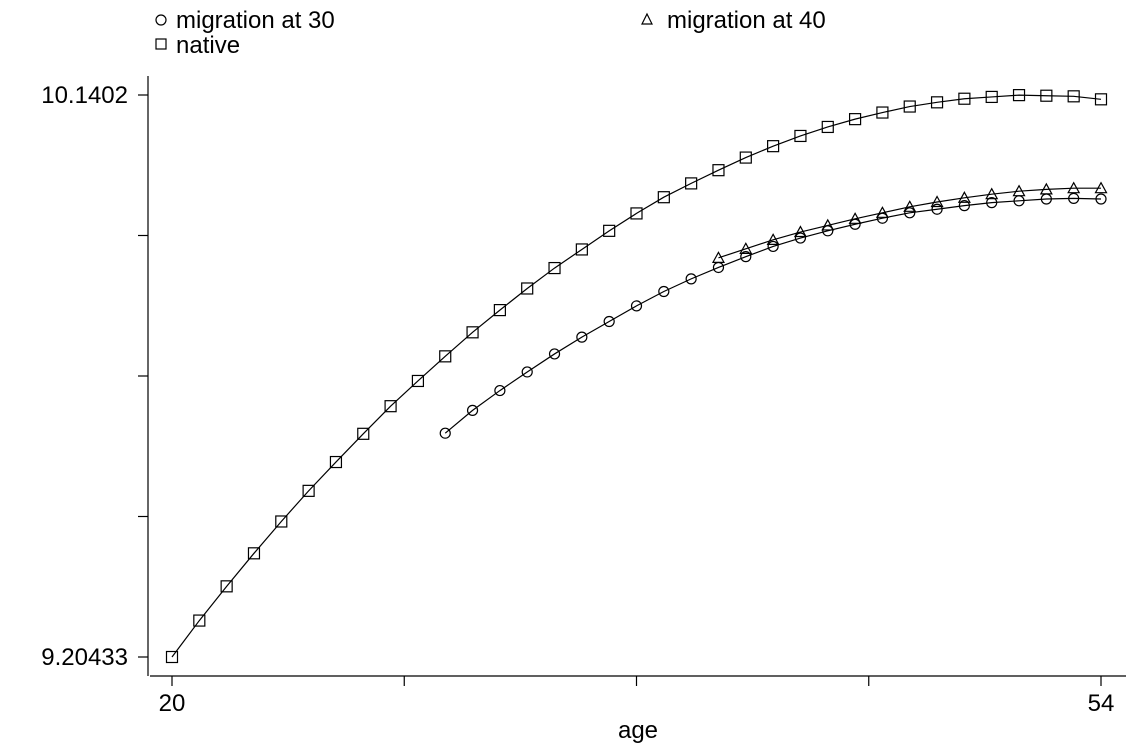  I want to click on x-ticks: 20 54, so click(637, 696).